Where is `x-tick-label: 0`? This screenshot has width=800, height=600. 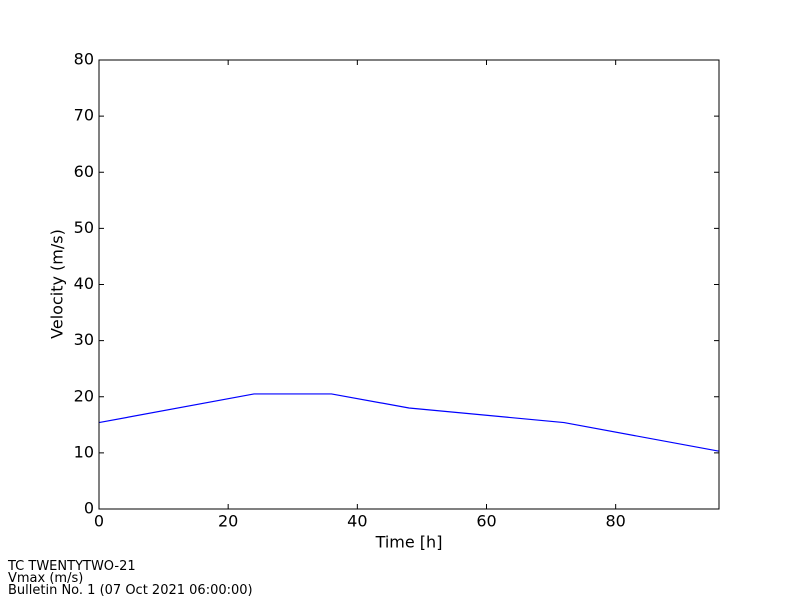 x-tick-label: 0 is located at coordinates (99, 521).